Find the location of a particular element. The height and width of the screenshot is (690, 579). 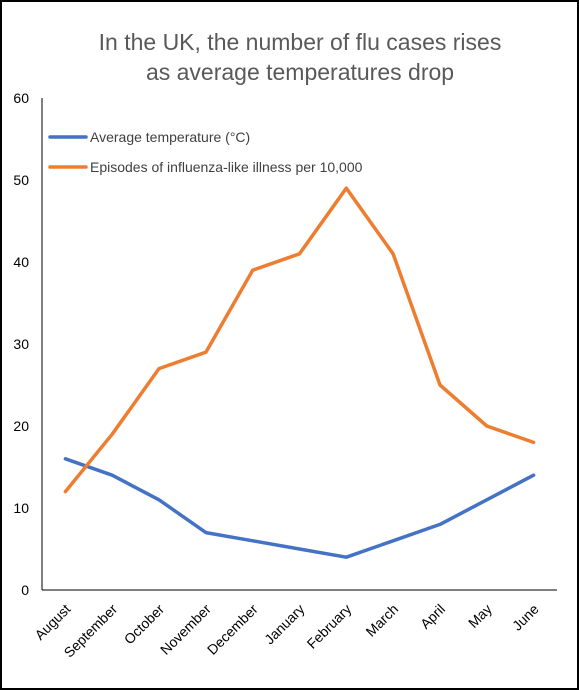

legend-label: Average temperature (°C) is located at coordinates (170, 137).